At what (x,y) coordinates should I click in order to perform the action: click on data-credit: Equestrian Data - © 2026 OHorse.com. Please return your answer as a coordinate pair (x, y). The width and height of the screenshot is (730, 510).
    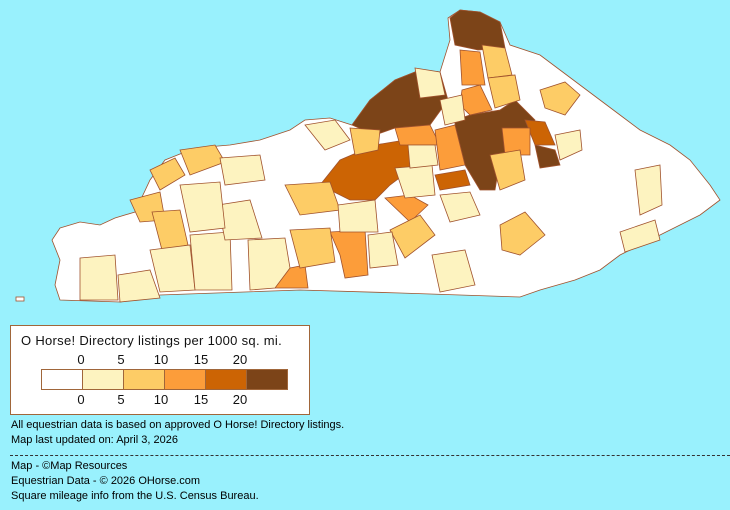
    Looking at the image, I should click on (106, 481).